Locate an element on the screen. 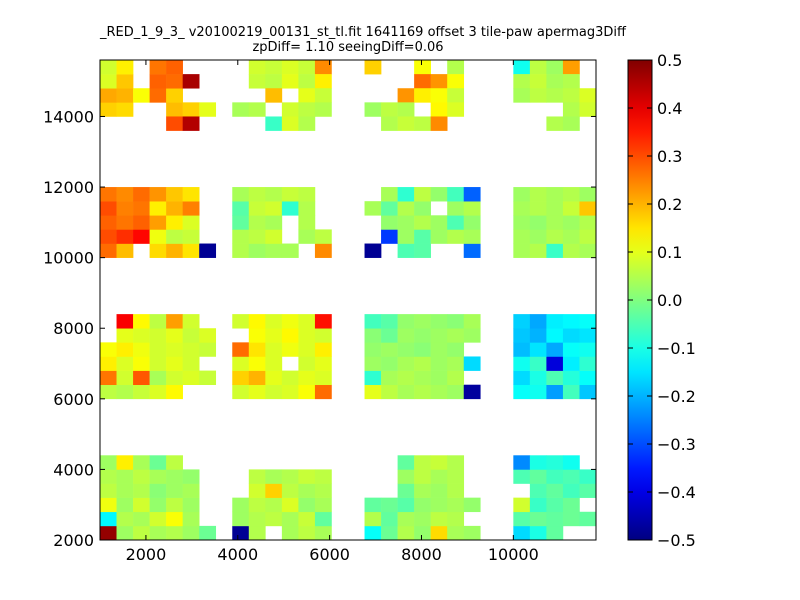 The width and height of the screenshot is (800, 600). colorbar-tick-label: −0.1 is located at coordinates (676, 348).